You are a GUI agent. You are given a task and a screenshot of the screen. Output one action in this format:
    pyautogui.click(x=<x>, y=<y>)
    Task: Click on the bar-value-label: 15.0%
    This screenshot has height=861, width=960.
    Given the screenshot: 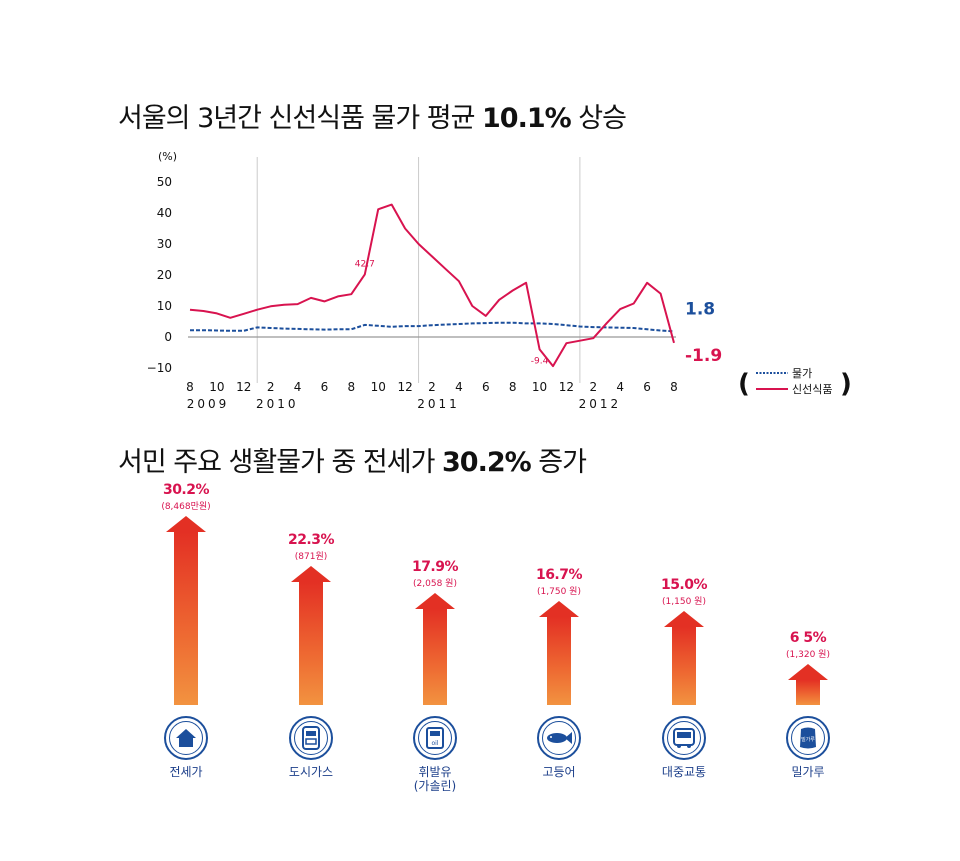 What is the action you would take?
    pyautogui.click(x=684, y=585)
    